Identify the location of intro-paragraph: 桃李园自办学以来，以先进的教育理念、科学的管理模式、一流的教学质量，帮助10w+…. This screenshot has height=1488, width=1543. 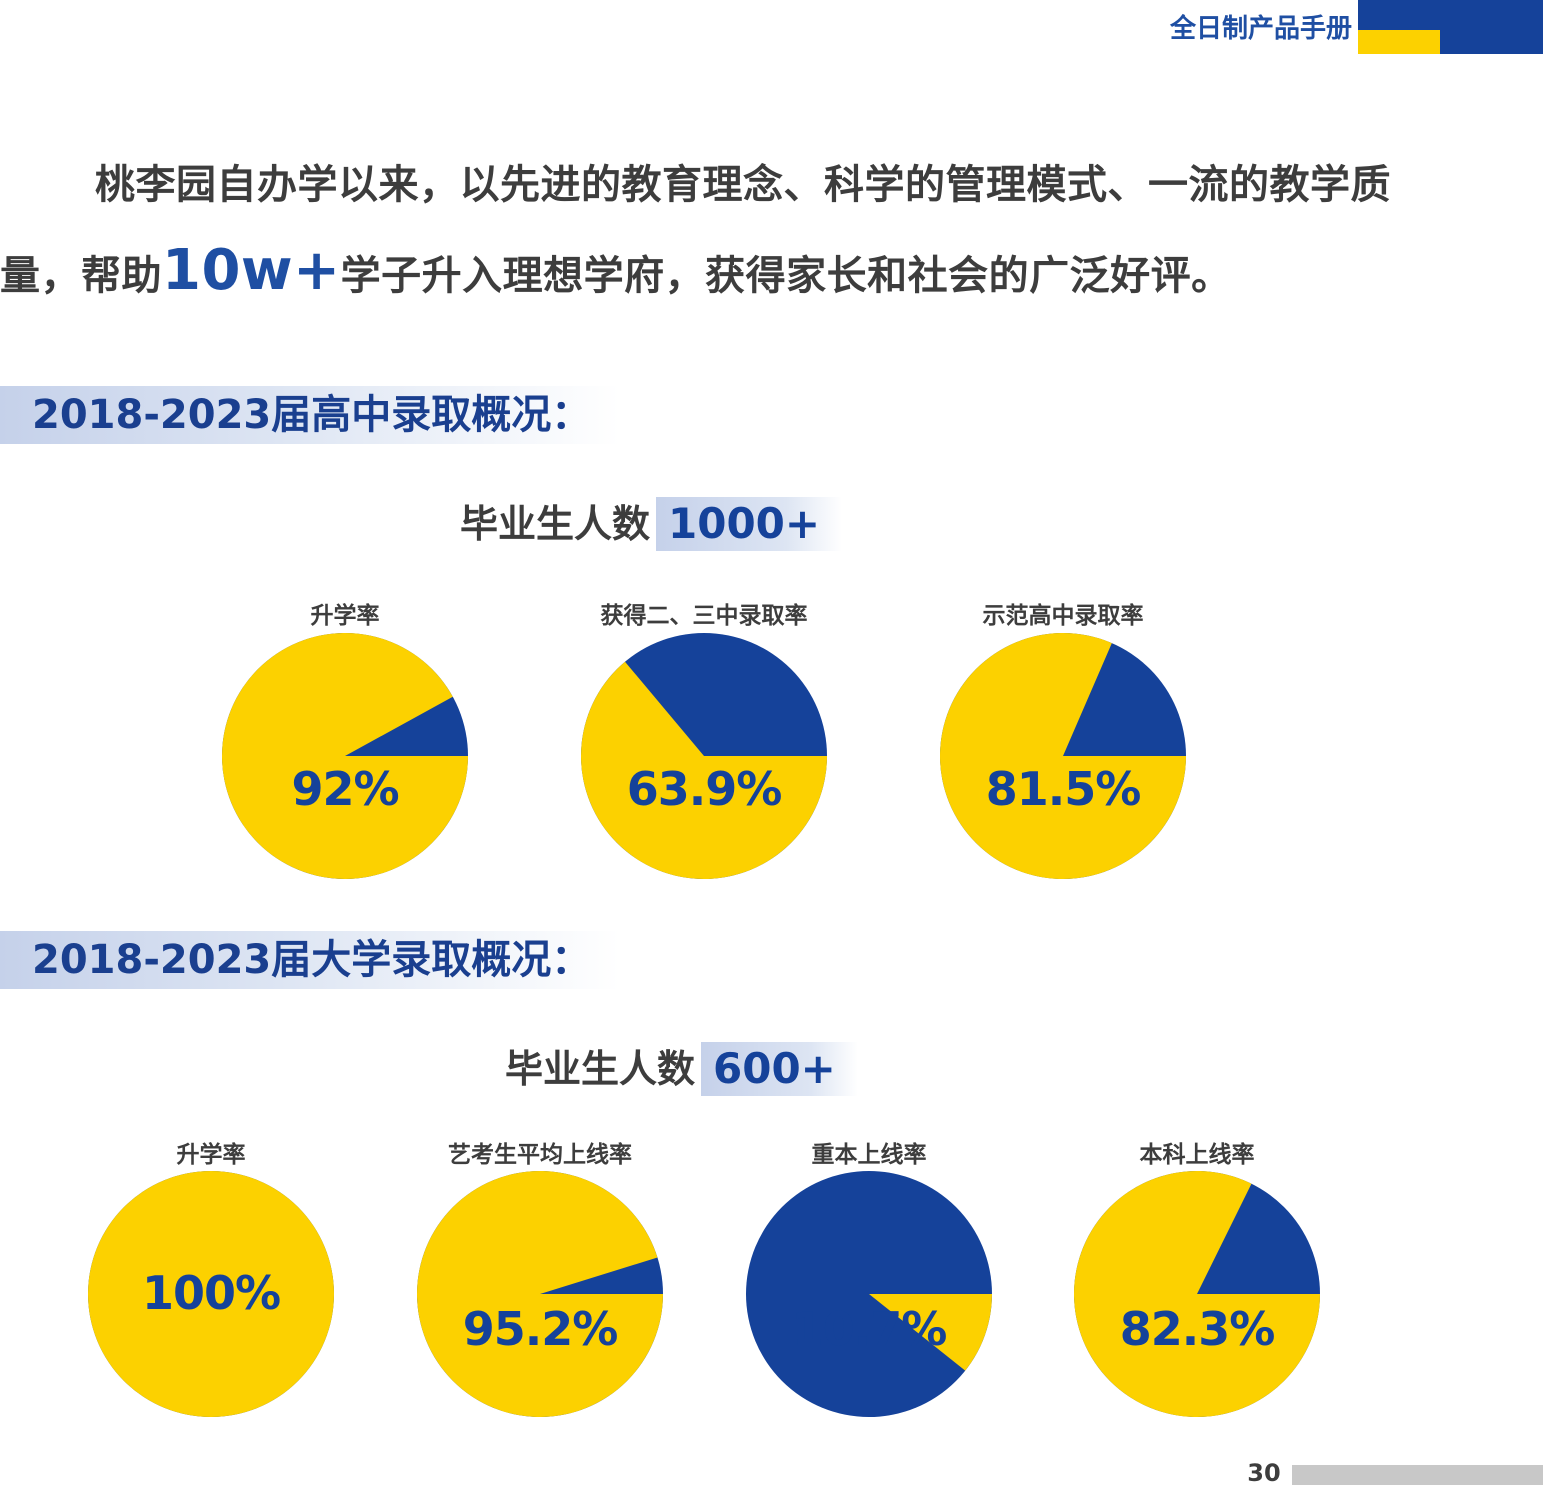
(730, 230).